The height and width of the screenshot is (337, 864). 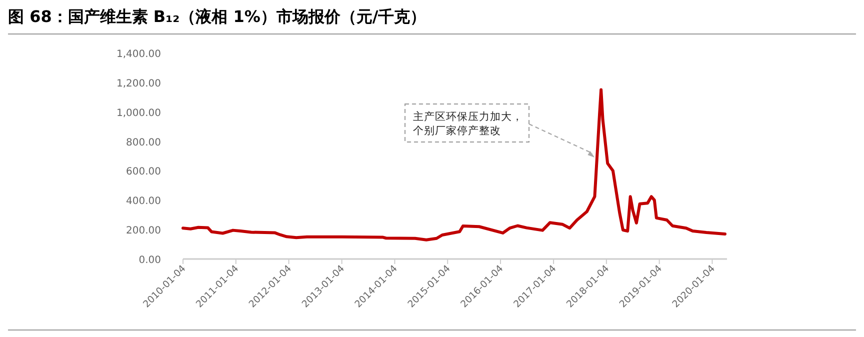 What do you see at coordinates (138, 113) in the screenshot?
I see `y-tick-label: 1,000.00` at bounding box center [138, 113].